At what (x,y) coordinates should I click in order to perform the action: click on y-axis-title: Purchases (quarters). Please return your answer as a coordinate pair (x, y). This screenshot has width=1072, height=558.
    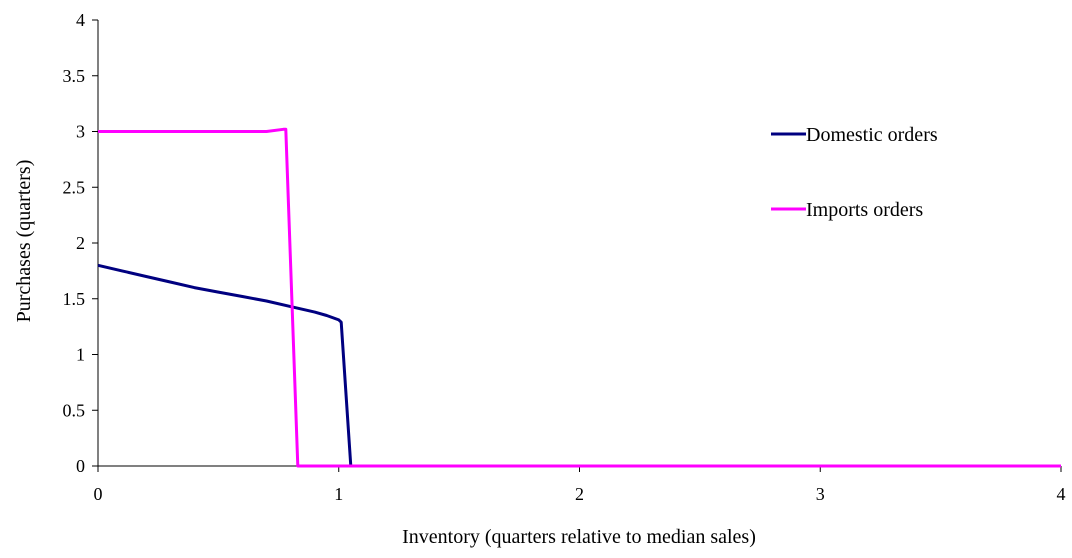
    Looking at the image, I should click on (24, 241).